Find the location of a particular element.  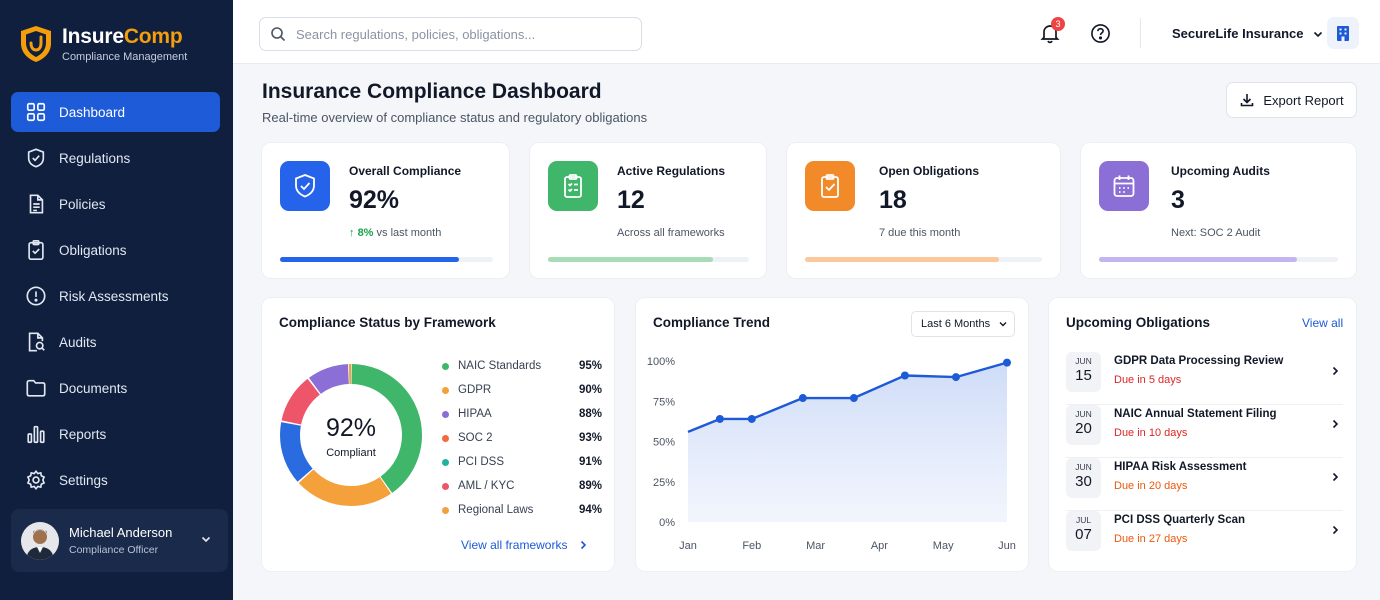

avatar is located at coordinates (40, 540).